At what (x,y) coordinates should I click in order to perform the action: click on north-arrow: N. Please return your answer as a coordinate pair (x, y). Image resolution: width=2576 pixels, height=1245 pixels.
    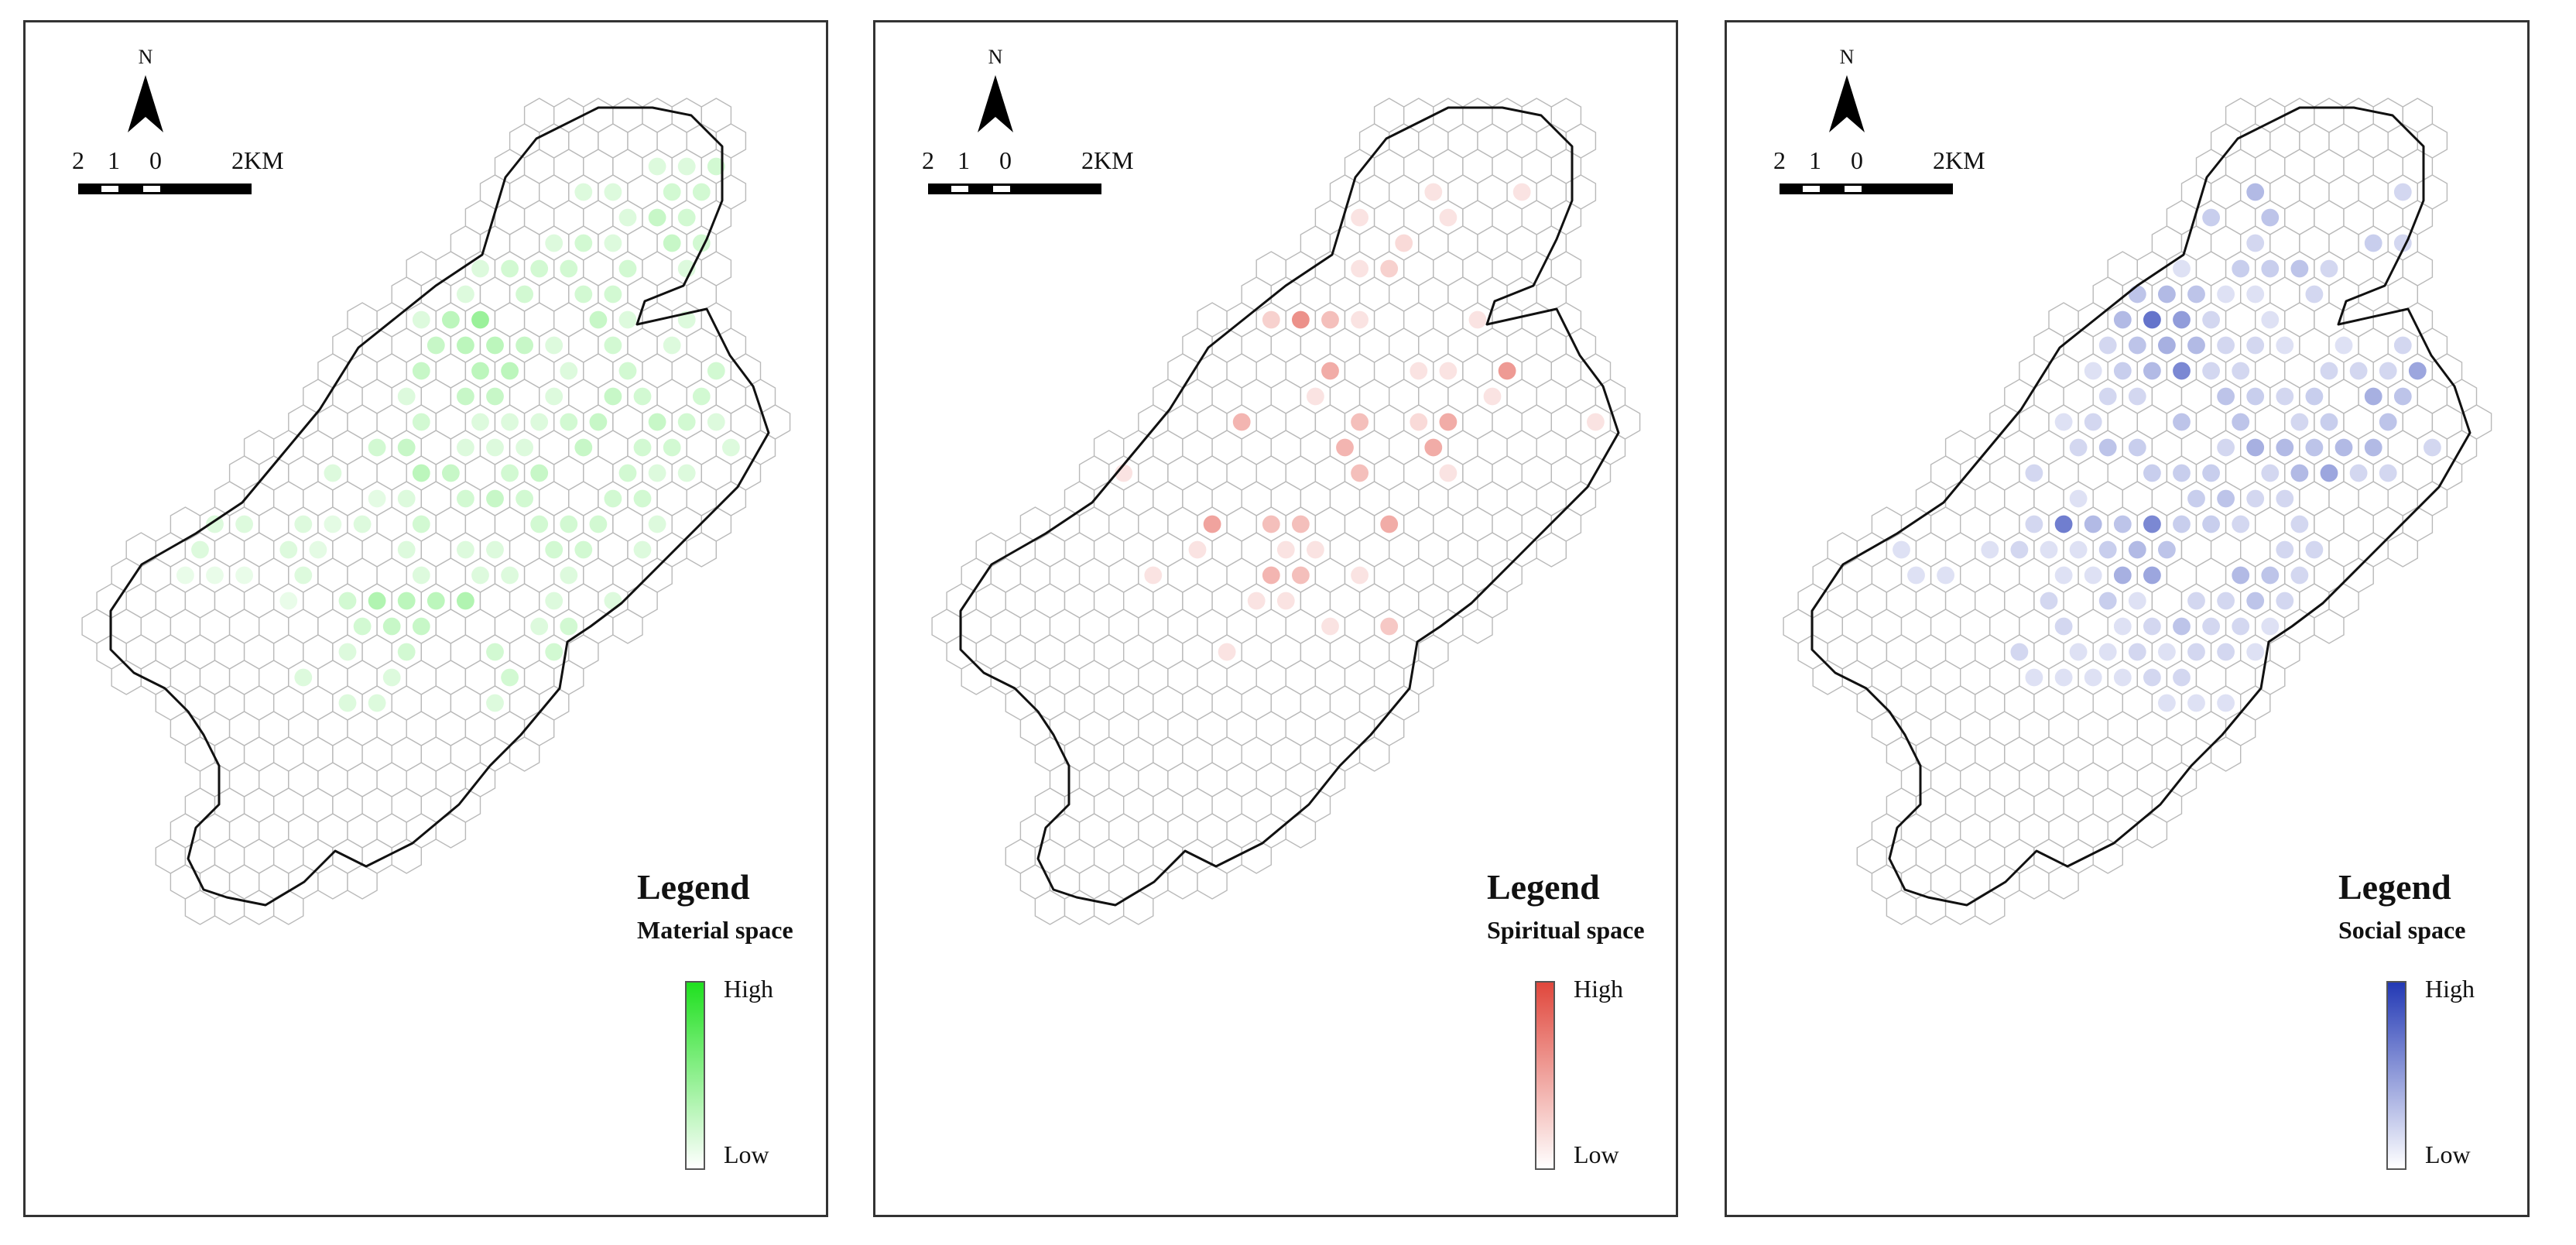
    Looking at the image, I should click on (1847, 100).